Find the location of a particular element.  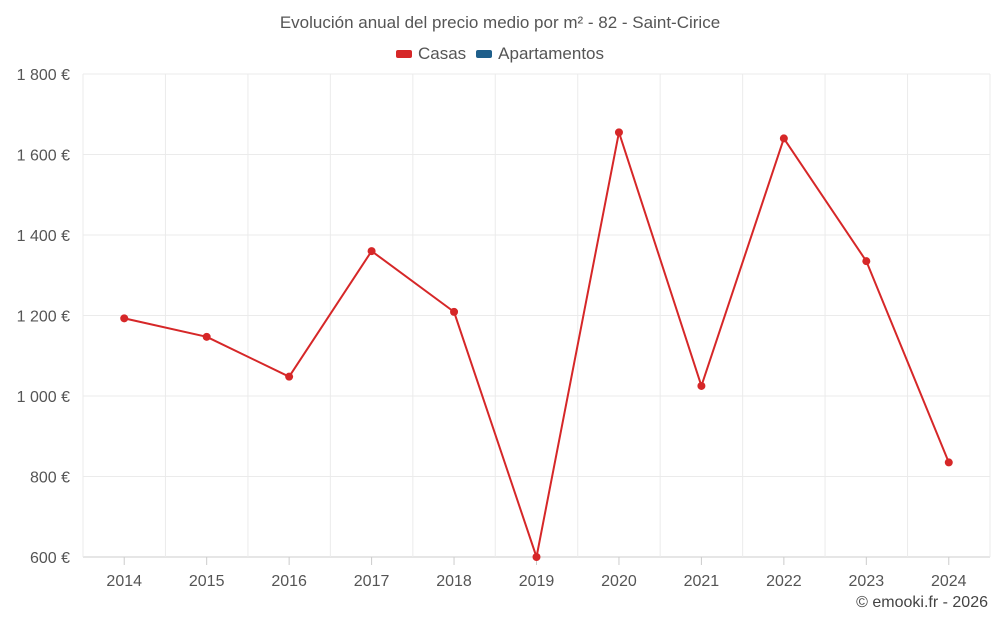

x-tick-label: 2017 is located at coordinates (372, 581).